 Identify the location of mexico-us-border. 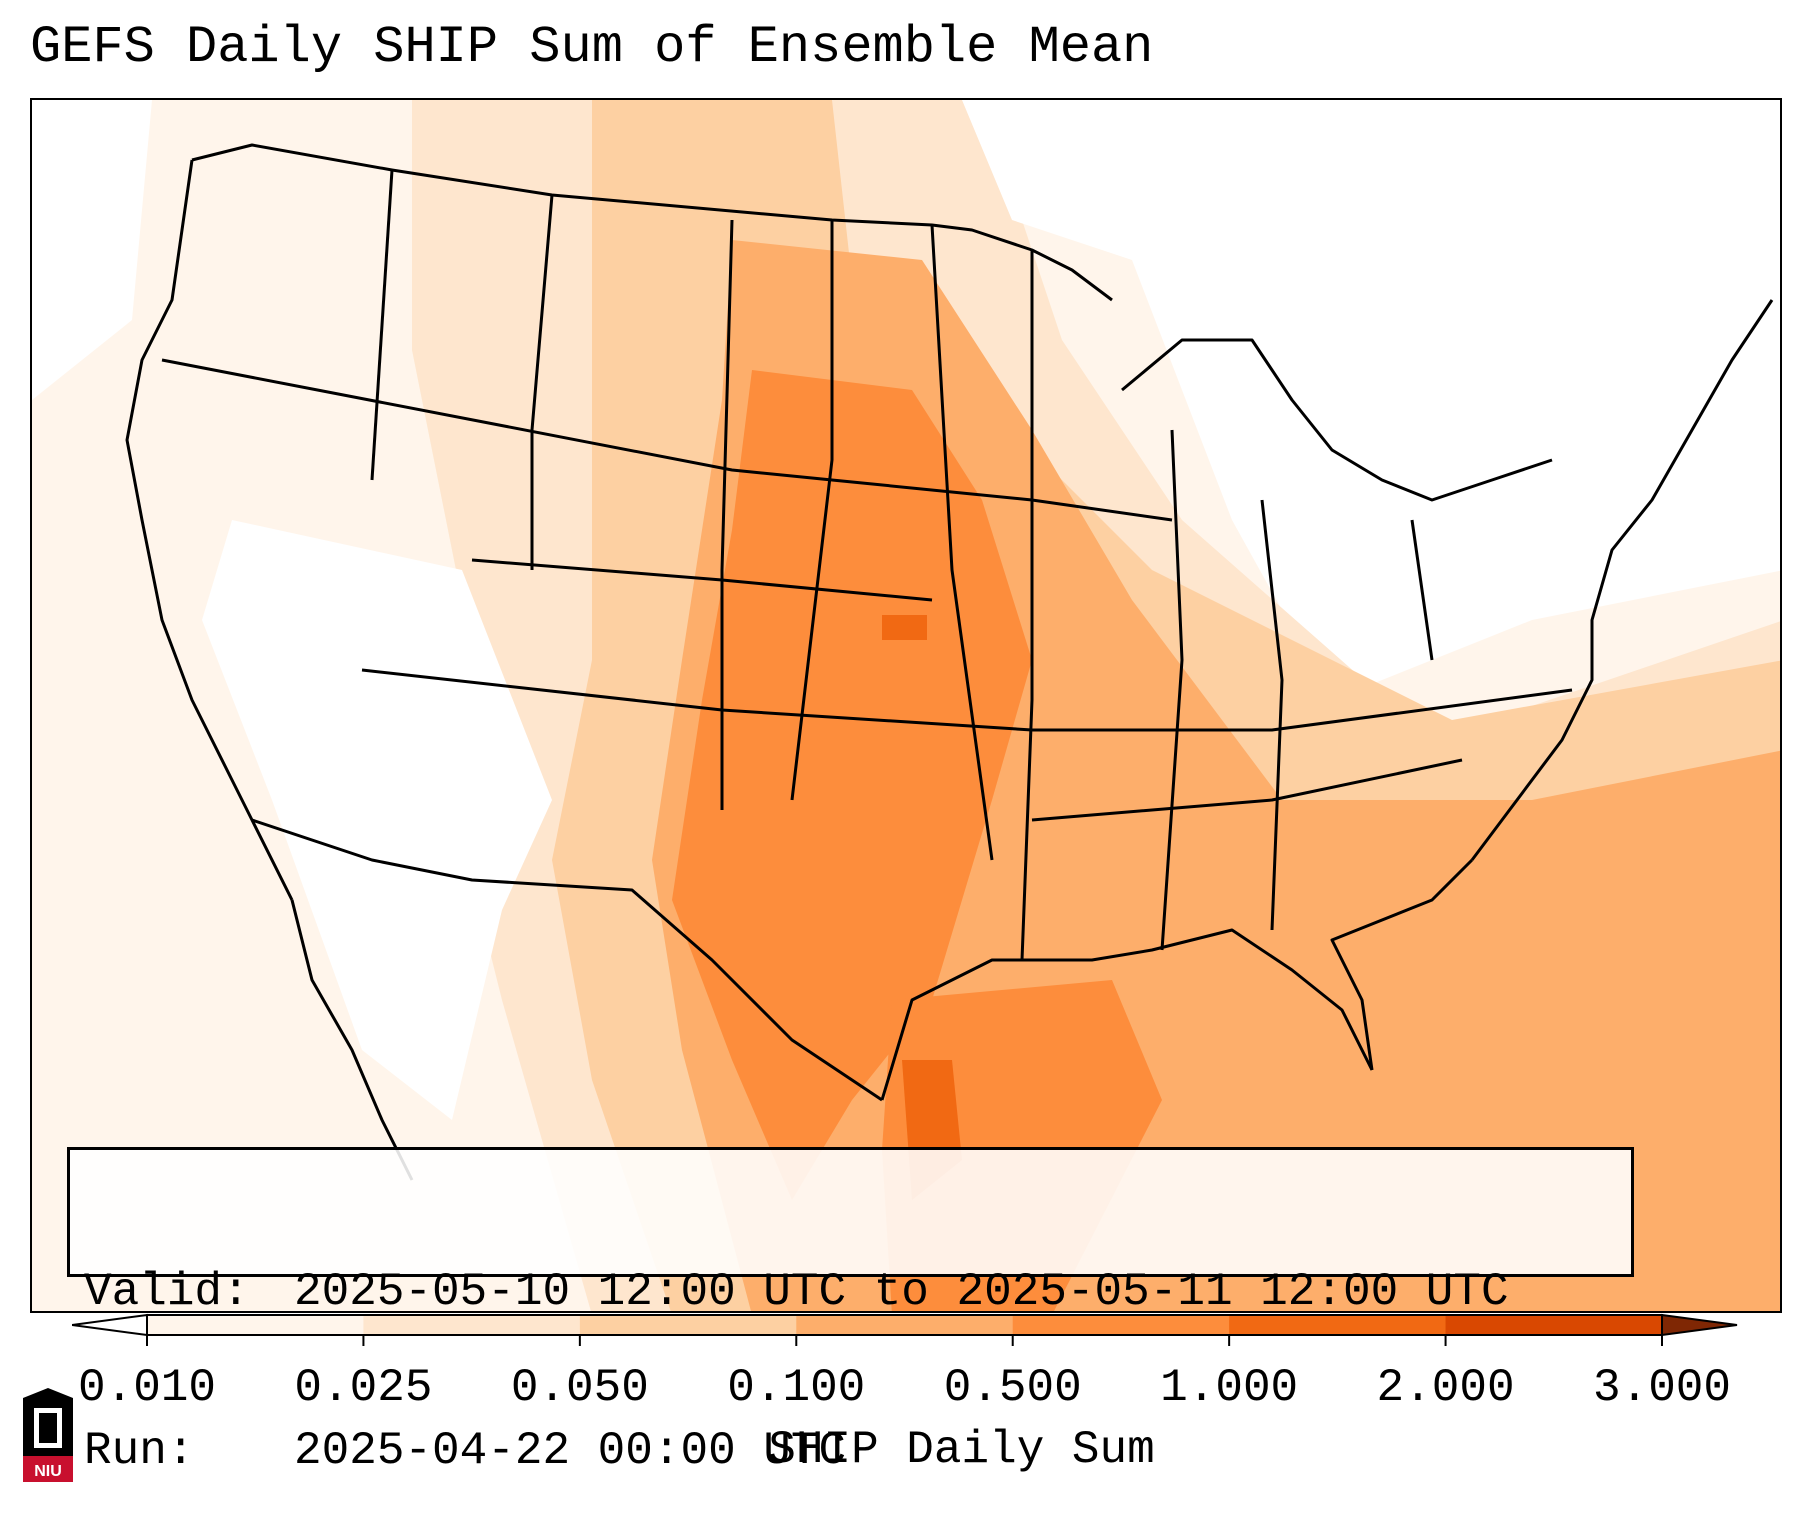
(567, 960).